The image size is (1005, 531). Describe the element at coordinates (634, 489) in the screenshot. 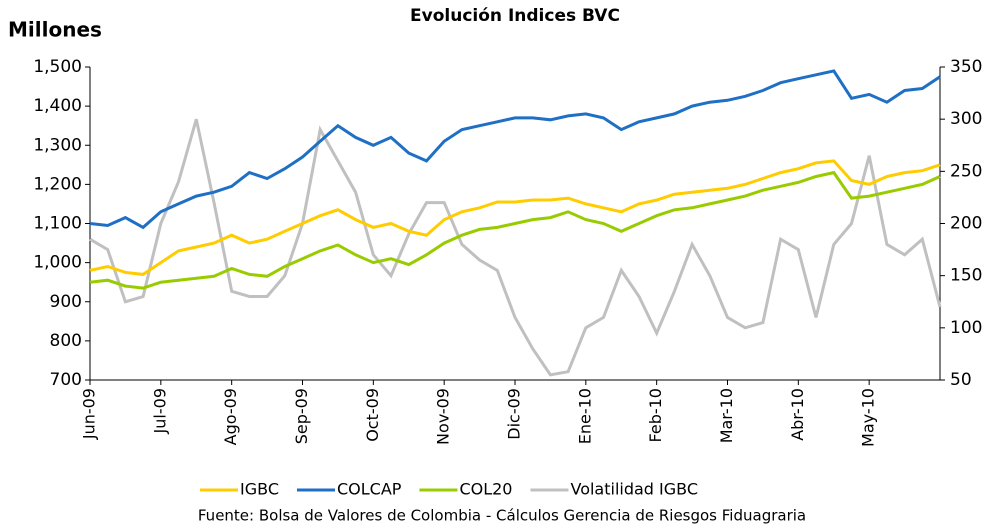

I see `legend-label: Volatilidad IGBC` at that location.